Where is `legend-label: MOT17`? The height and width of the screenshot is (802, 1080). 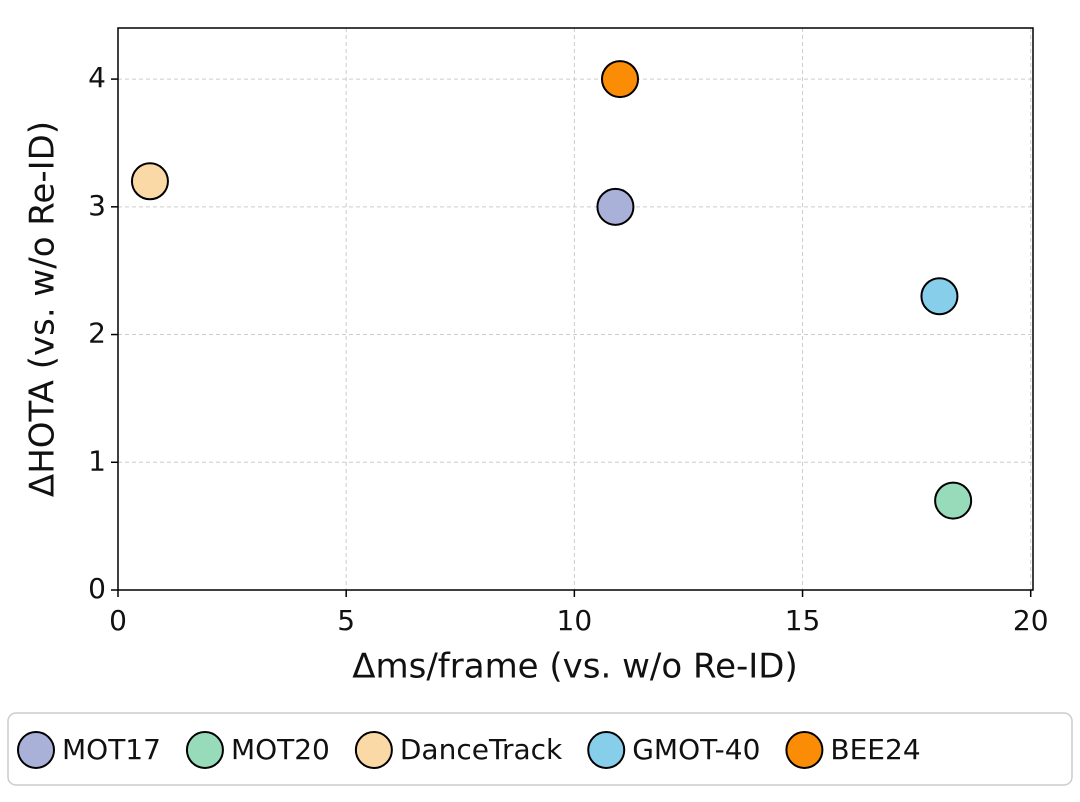
legend-label: MOT17 is located at coordinates (111, 749).